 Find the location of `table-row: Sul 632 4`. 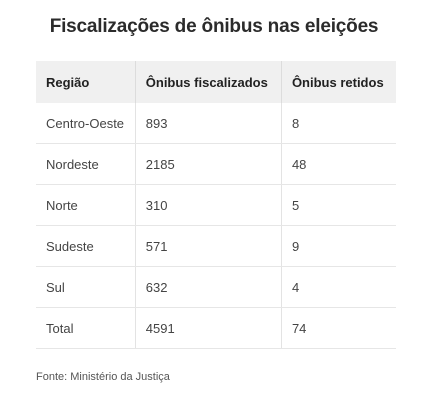

table-row: Sul 632 4 is located at coordinates (216, 287).